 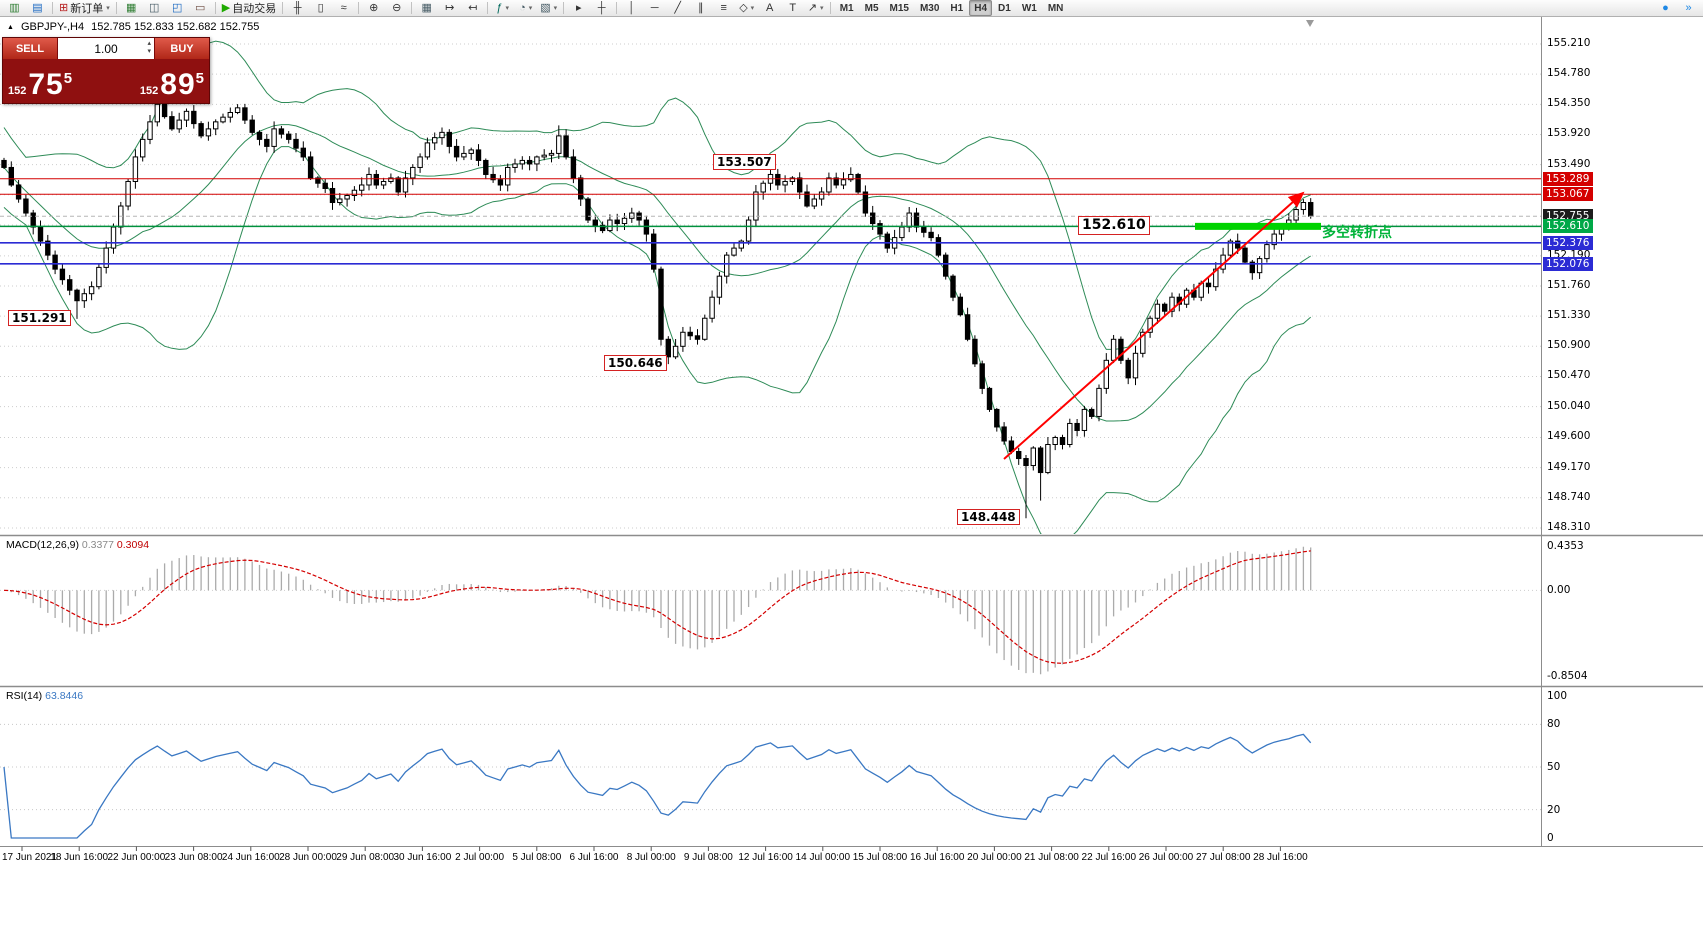 What do you see at coordinates (746, 8) in the screenshot?
I see `shapes-icon: ◇ ▾` at bounding box center [746, 8].